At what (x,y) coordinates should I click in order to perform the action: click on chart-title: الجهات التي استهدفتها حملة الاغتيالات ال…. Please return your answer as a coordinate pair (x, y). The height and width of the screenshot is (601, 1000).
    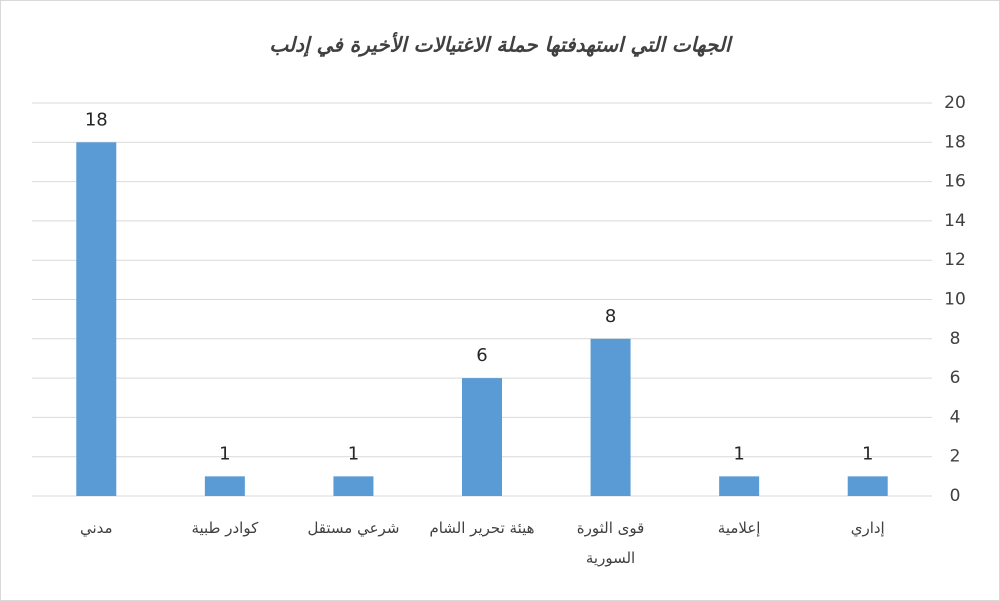
    Looking at the image, I should click on (501, 45).